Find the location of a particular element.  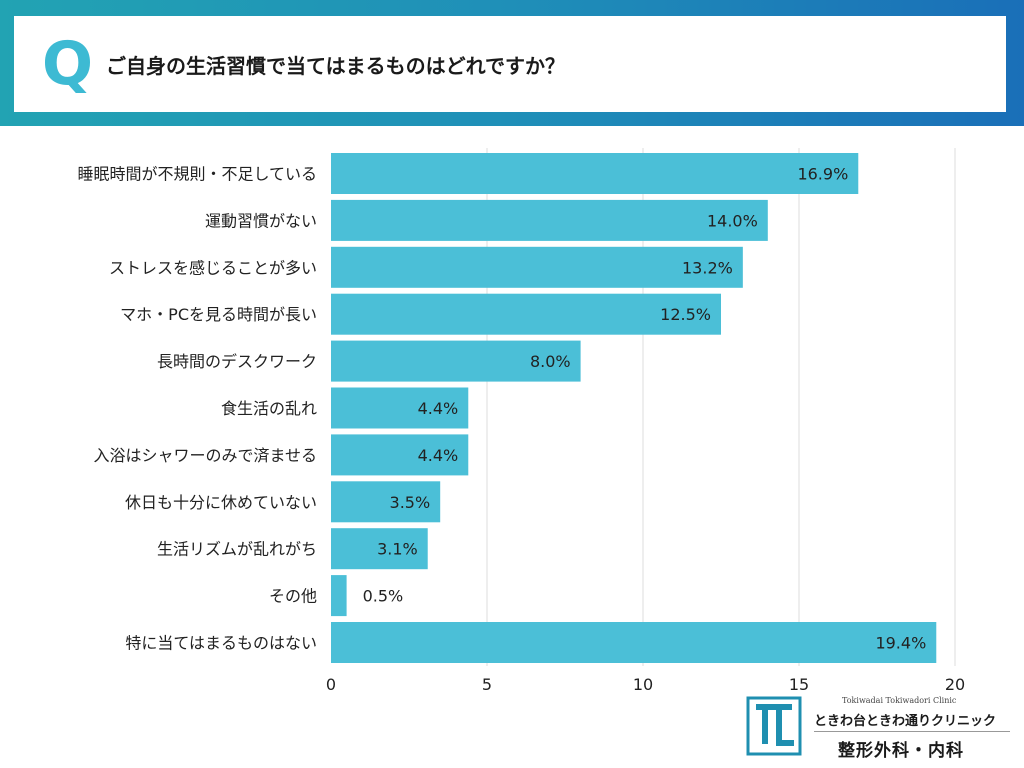

x-tick-label: 0 is located at coordinates (331, 684).